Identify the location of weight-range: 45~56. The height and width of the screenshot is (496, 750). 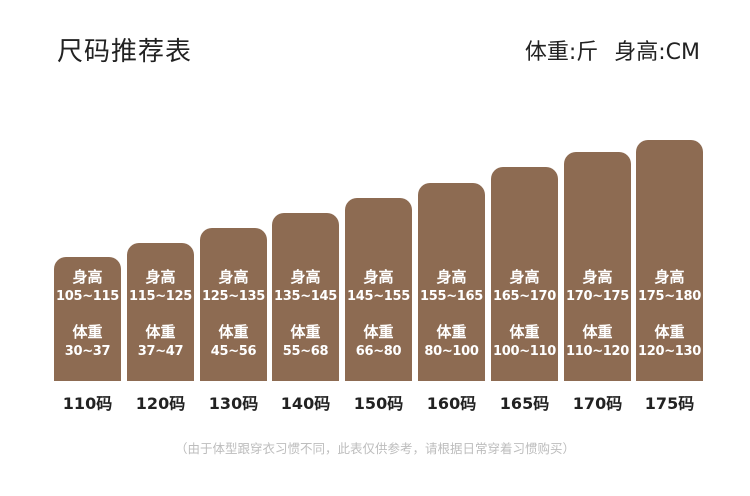
(233, 351).